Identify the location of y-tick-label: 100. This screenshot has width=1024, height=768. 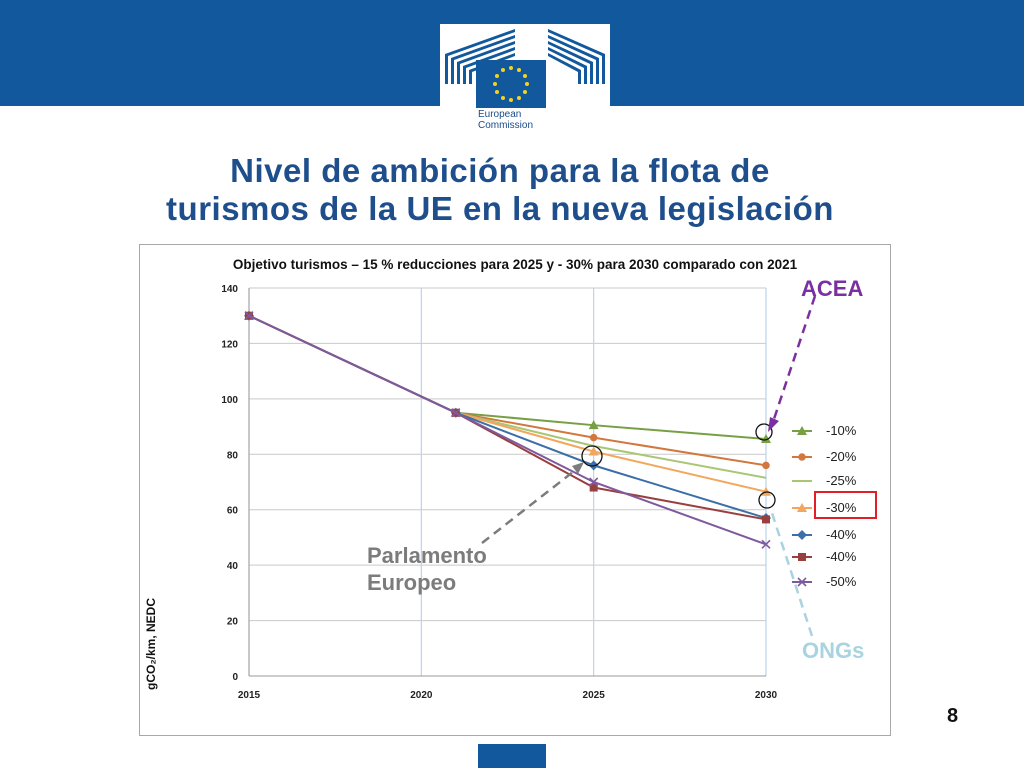
(229, 400).